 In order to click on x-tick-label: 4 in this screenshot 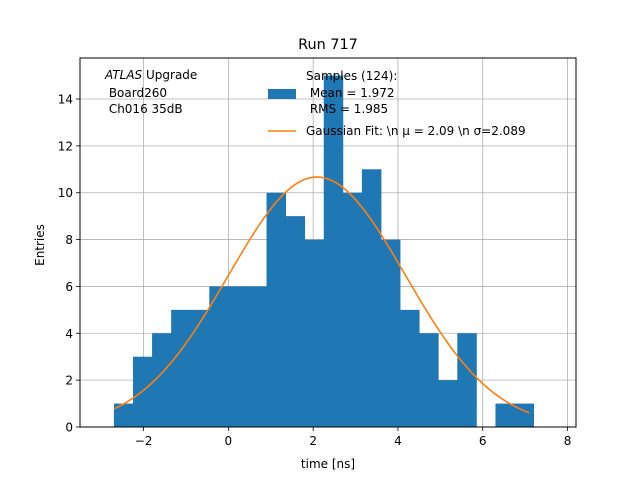, I will do `click(398, 441)`.